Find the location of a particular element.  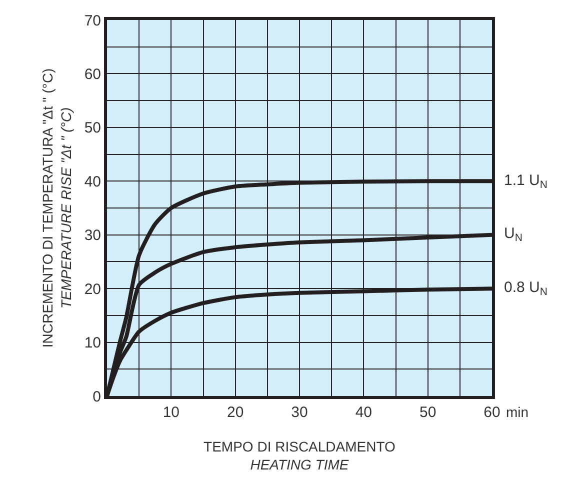

x-tick-label: 50 is located at coordinates (427, 412).